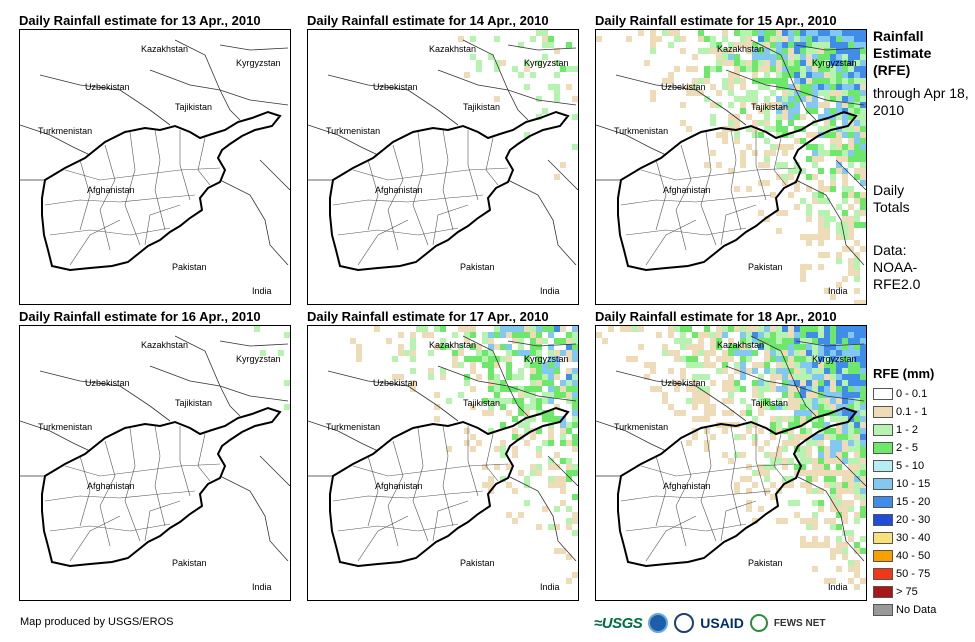 The height and width of the screenshot is (642, 975). I want to click on map-credit: Map produced by USGS/EROS, so click(97, 622).